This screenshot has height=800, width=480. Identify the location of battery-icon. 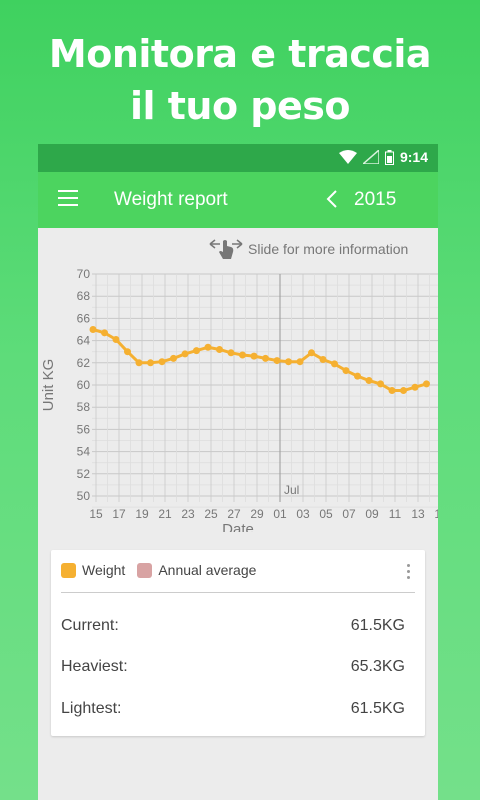
(389, 157).